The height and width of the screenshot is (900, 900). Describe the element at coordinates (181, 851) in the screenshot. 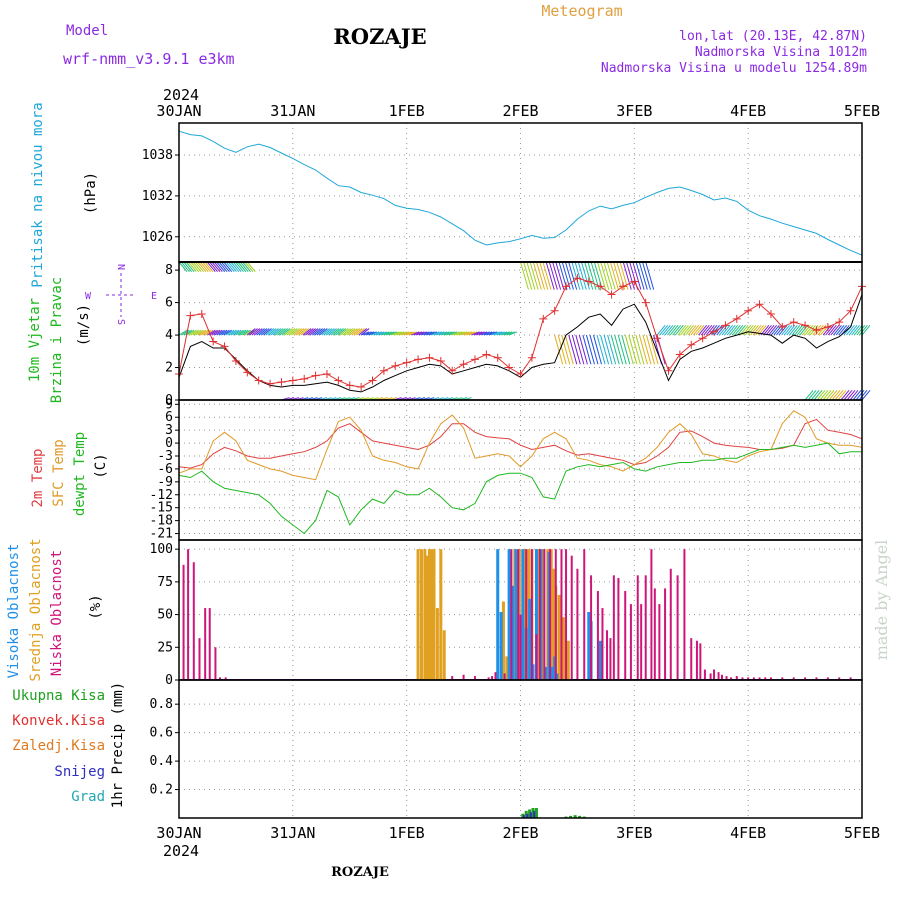

I see `year-bottom: 2024` at that location.